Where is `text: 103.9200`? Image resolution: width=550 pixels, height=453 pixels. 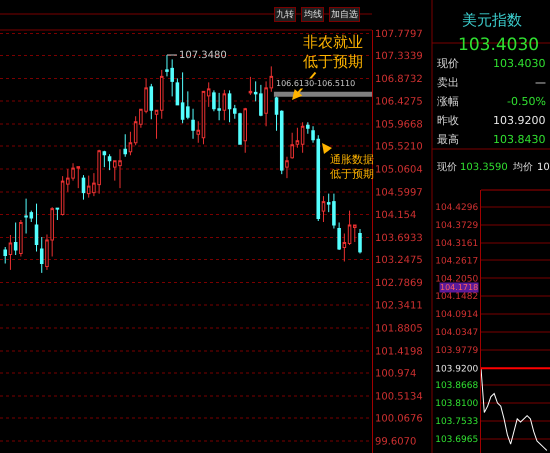
text: 103.9200 is located at coordinates (519, 120).